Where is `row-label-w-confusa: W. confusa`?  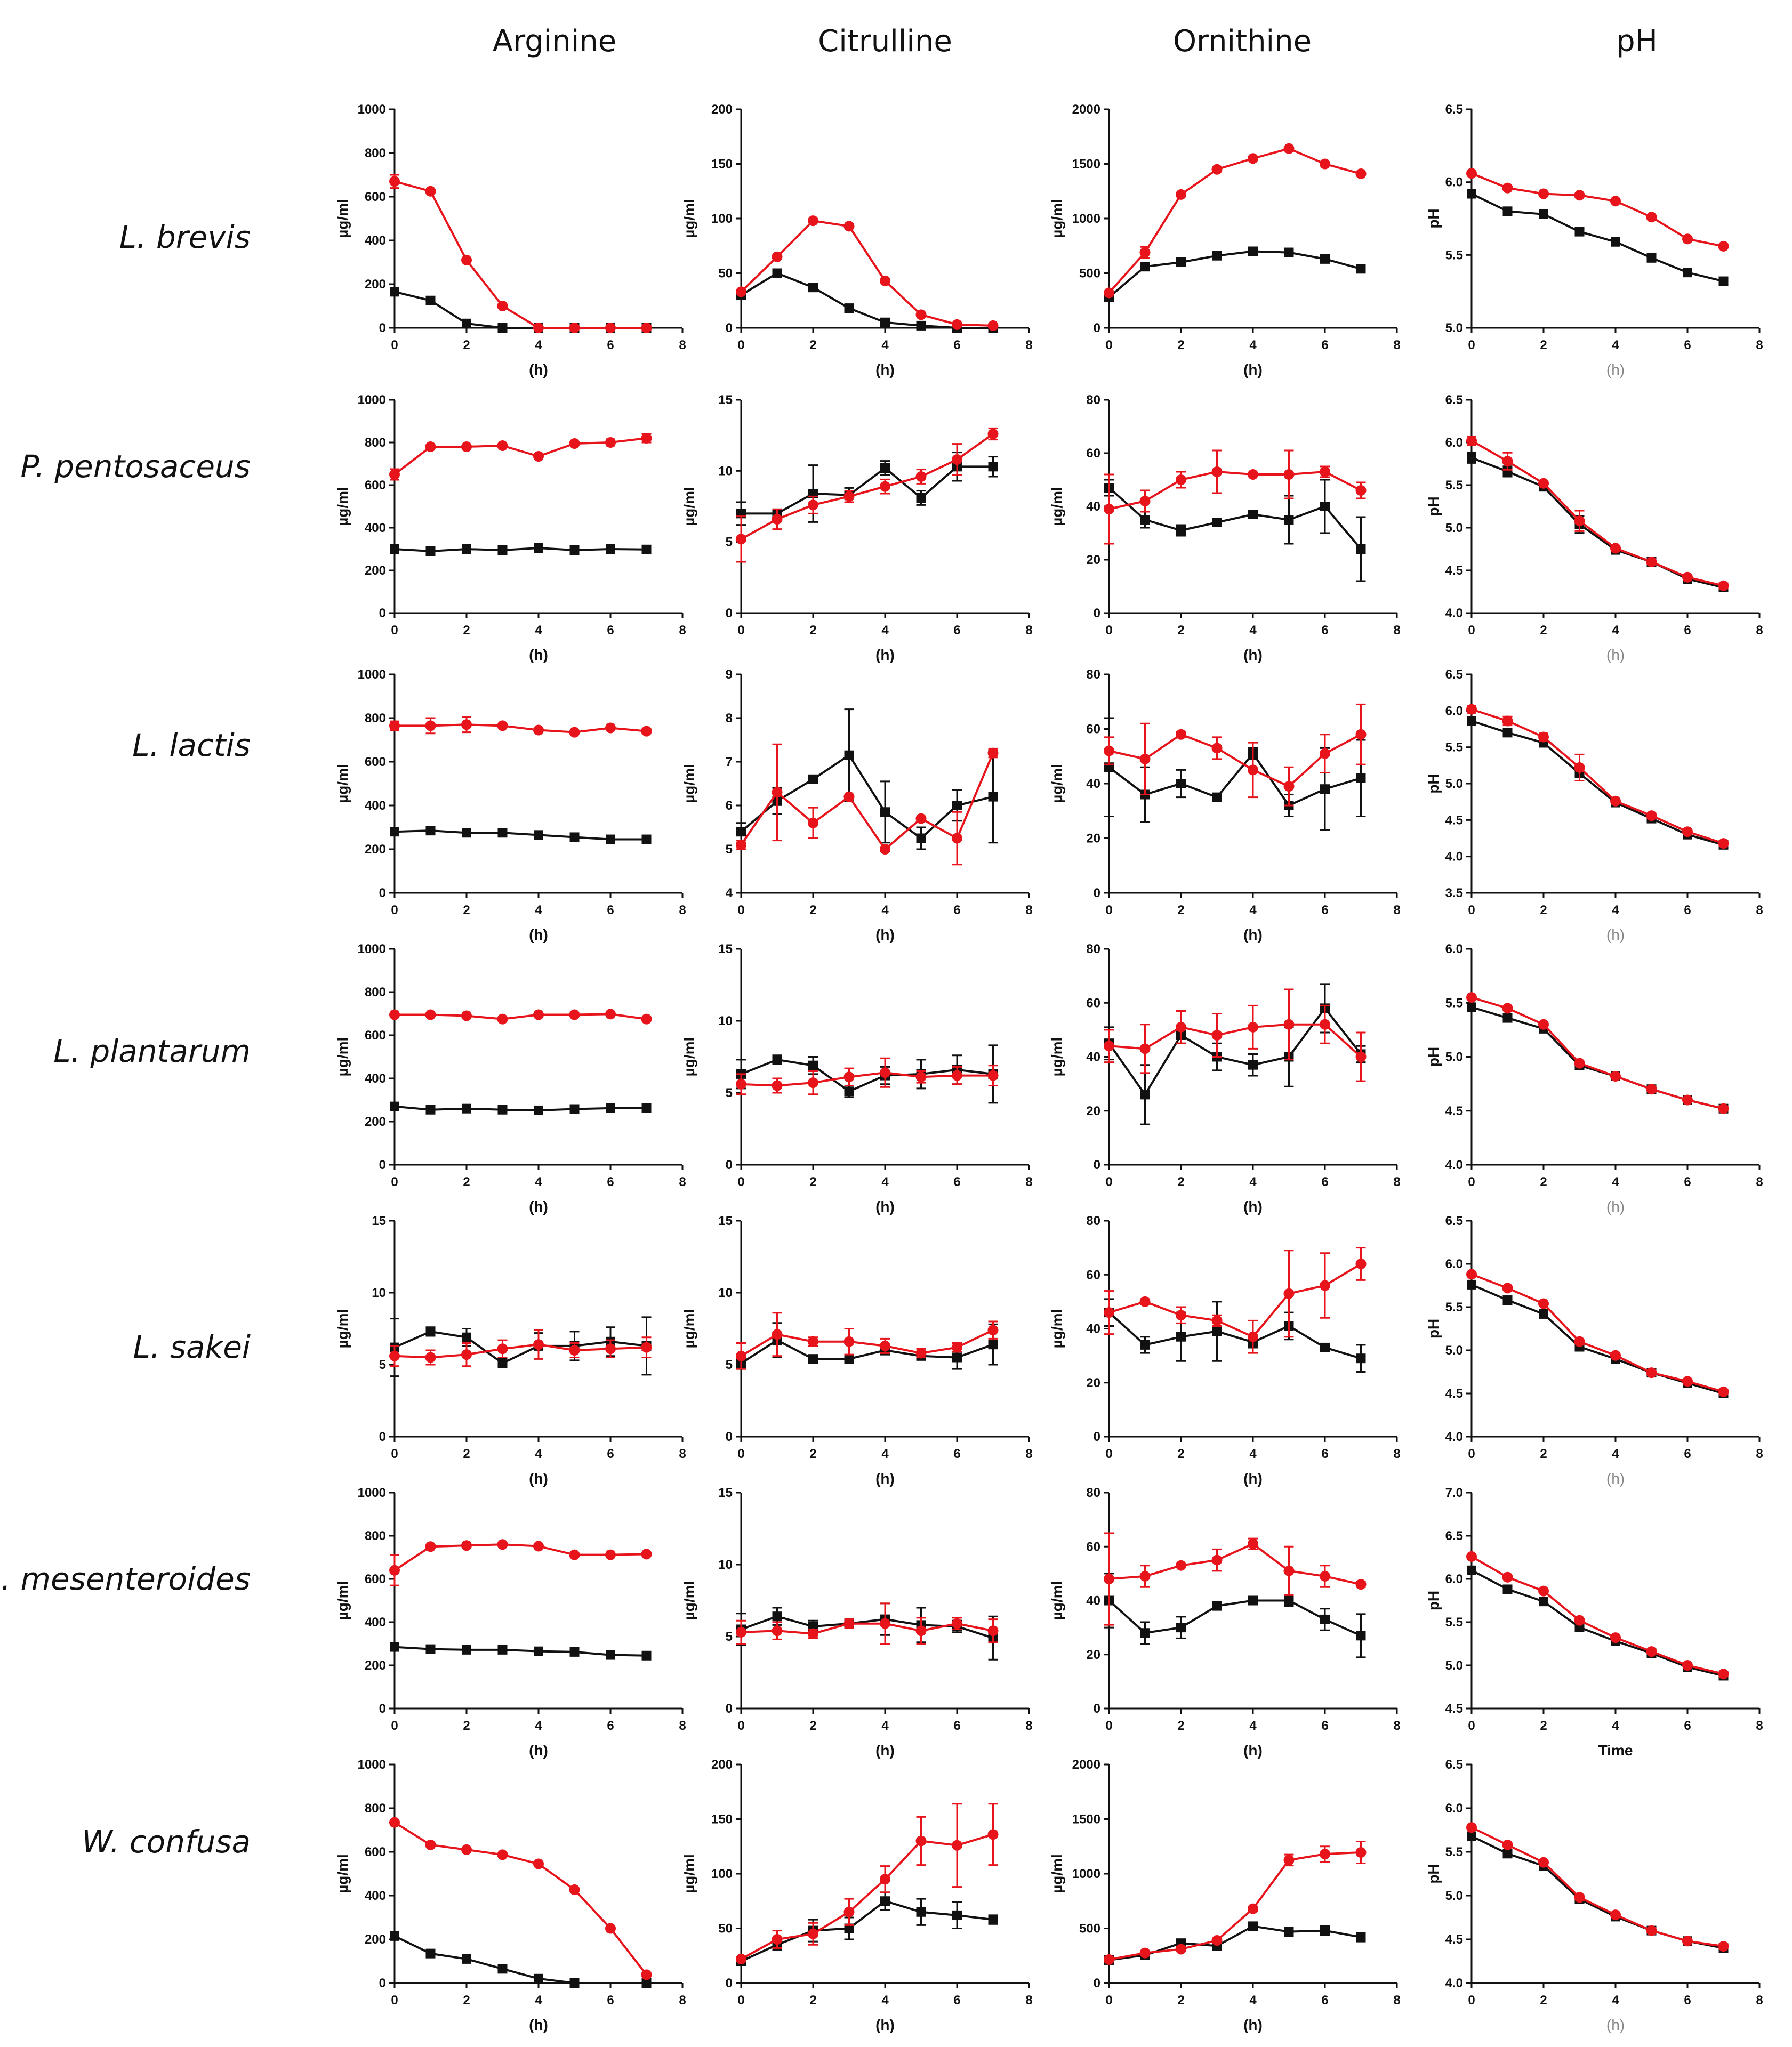 row-label-w-confusa: W. confusa is located at coordinates (166, 1842).